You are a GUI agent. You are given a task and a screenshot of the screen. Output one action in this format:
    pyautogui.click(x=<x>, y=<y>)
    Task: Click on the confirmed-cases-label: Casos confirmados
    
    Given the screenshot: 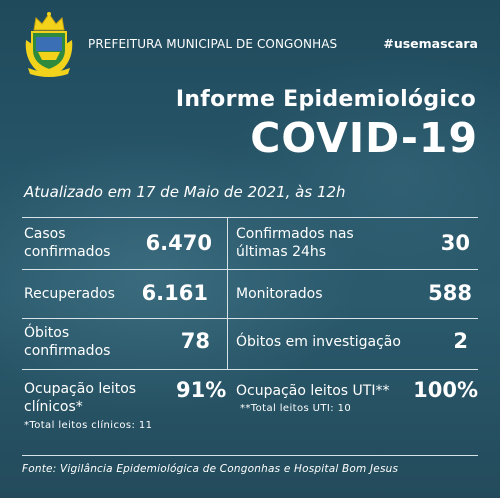 What is the action you would take?
    pyautogui.click(x=67, y=243)
    